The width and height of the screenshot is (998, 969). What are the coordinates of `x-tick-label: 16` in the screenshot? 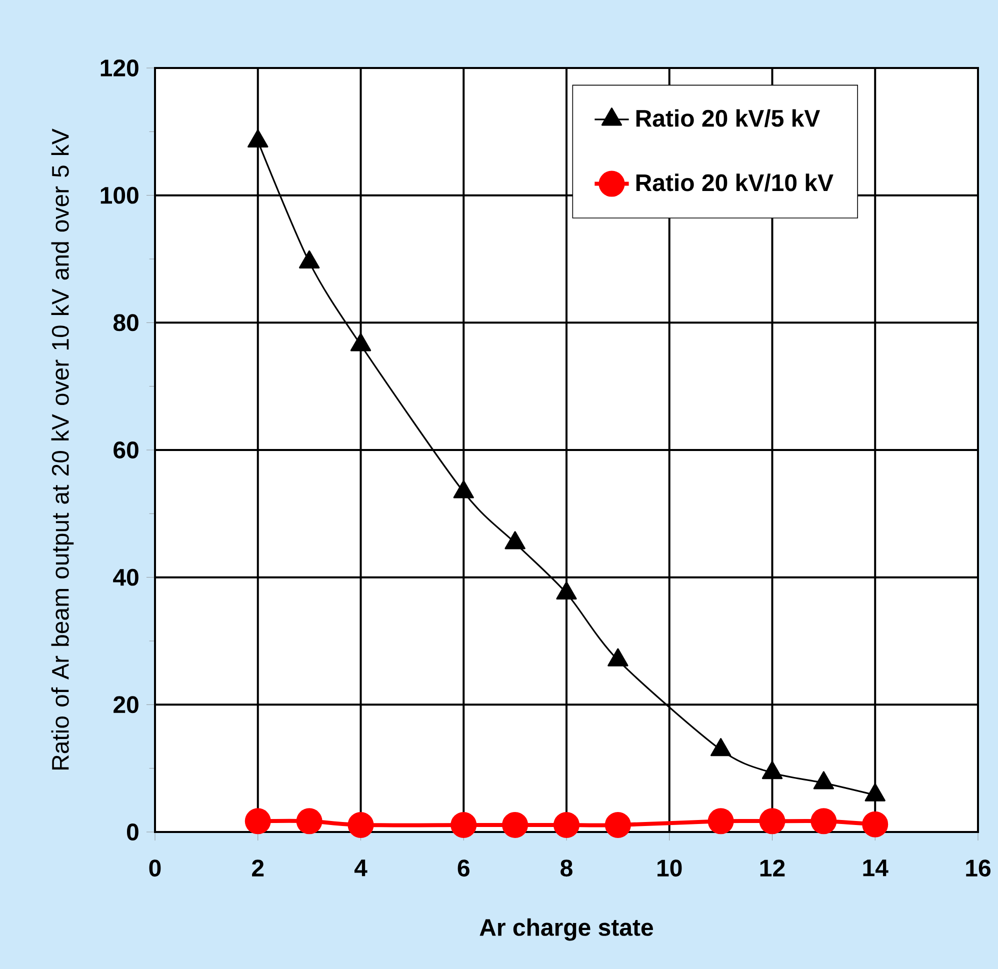 It's located at (978, 868).